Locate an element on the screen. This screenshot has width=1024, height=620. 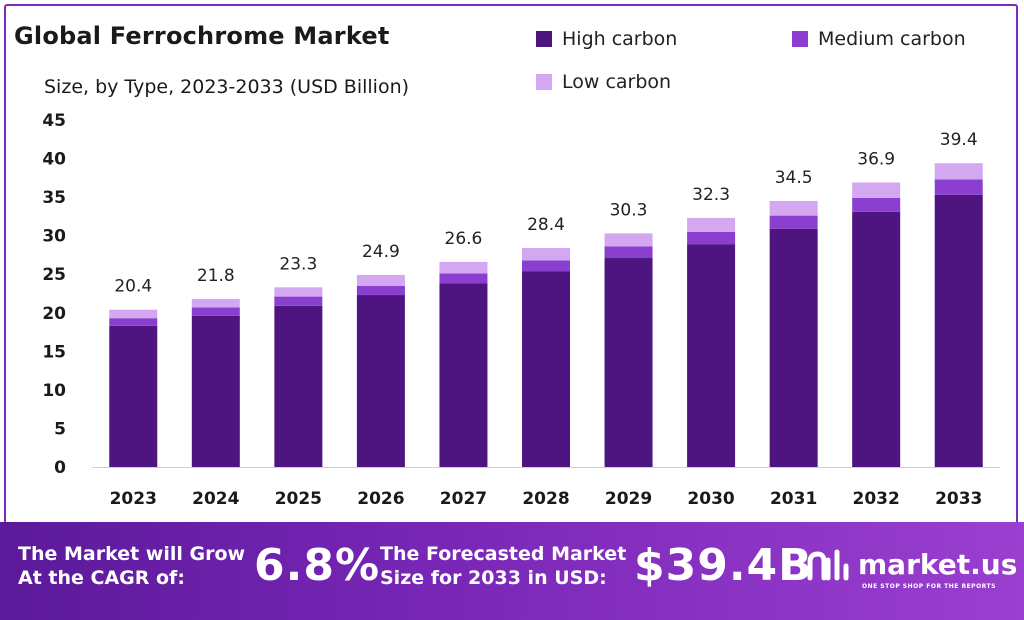
y-tick-label: 5 is located at coordinates (60, 429).